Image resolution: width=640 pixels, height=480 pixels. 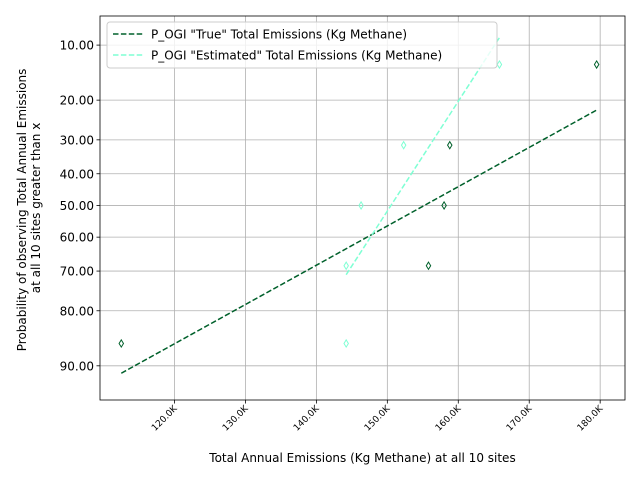 What do you see at coordinates (77, 101) in the screenshot?
I see `y-tick-label: 20.00` at bounding box center [77, 101].